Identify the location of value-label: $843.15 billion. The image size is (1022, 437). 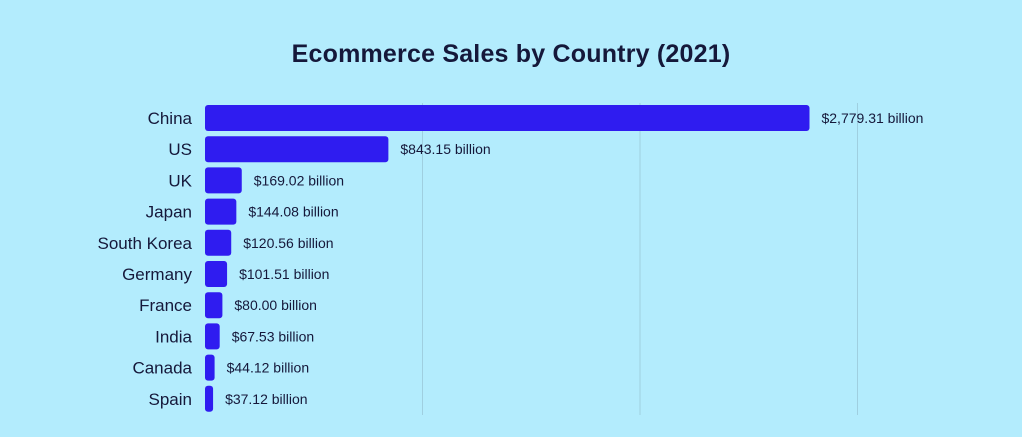
(445, 149).